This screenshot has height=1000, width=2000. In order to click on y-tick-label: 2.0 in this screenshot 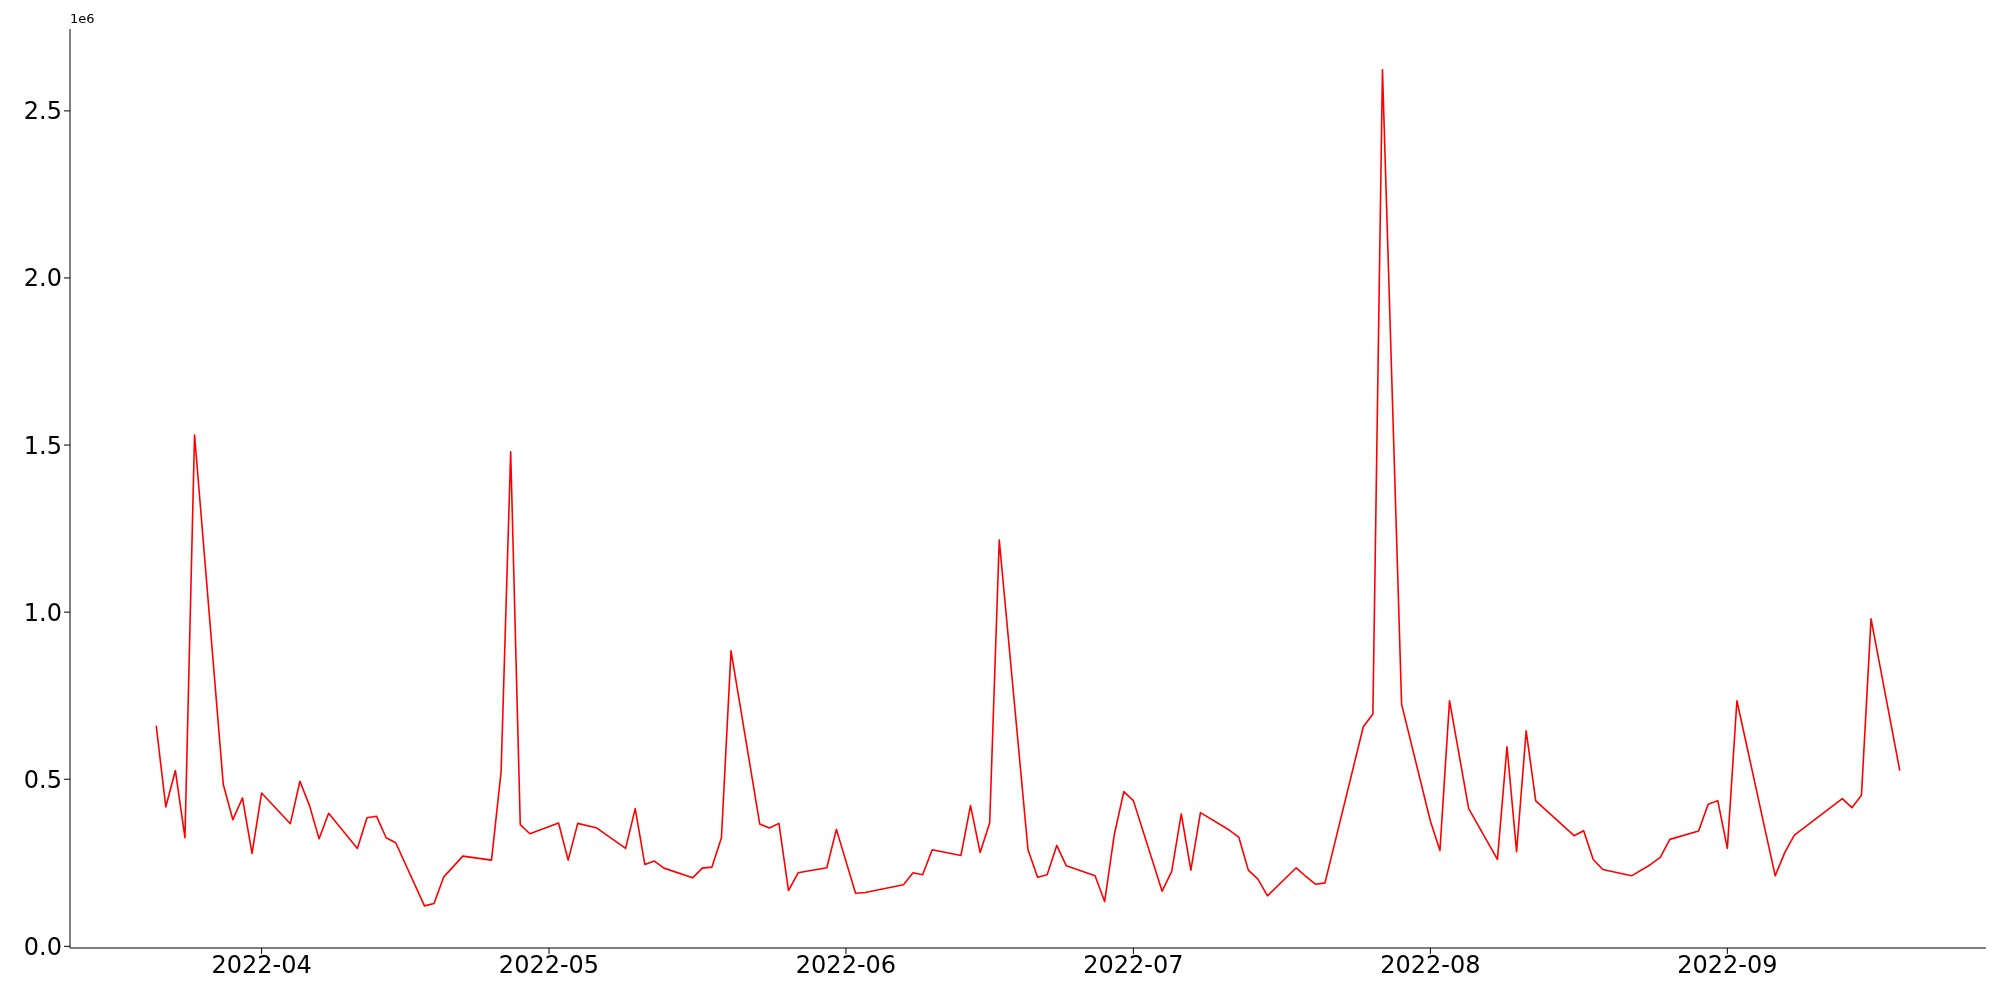, I will do `click(42, 278)`.